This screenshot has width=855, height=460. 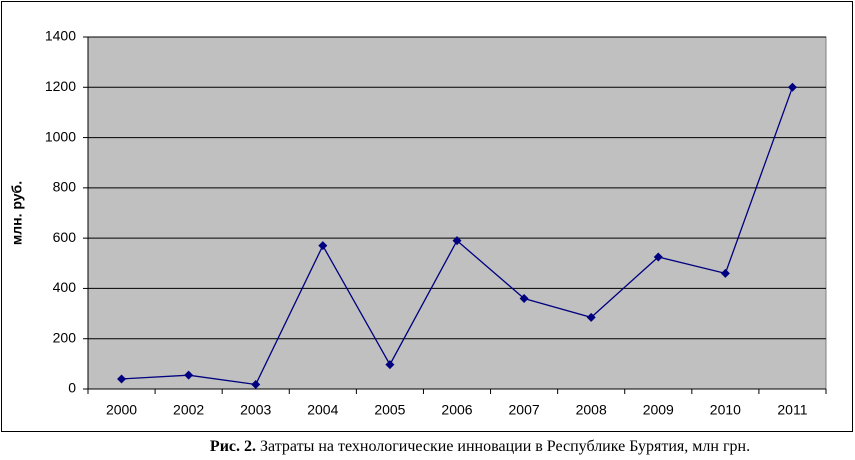 I want to click on y-axis-label: млн. руб., so click(x=17, y=213).